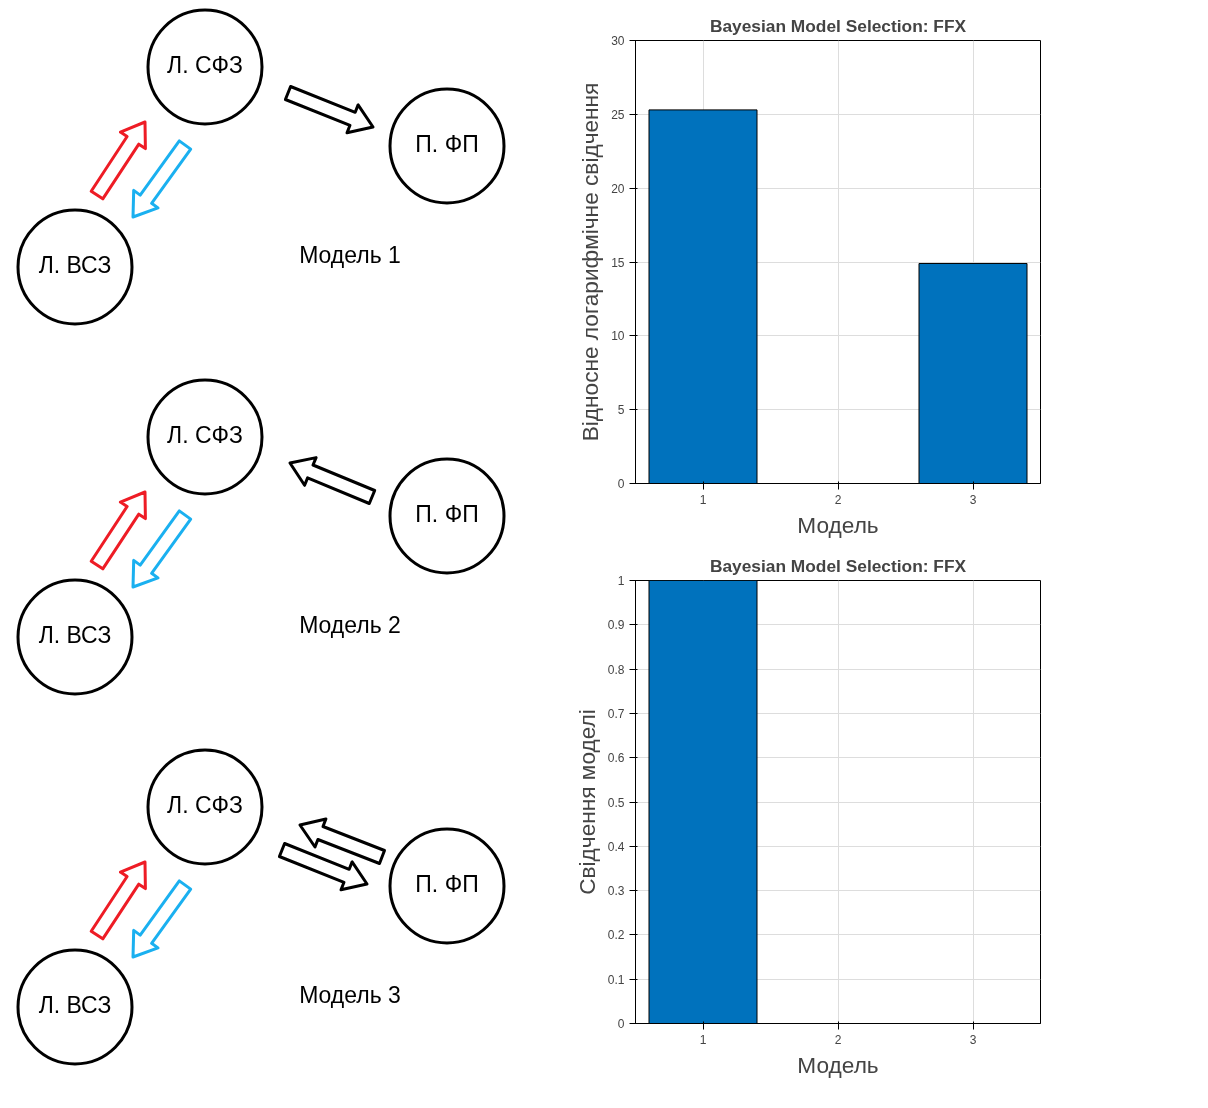 The width and height of the screenshot is (1208, 1108). I want to click on text: Модель 2, so click(350, 625).